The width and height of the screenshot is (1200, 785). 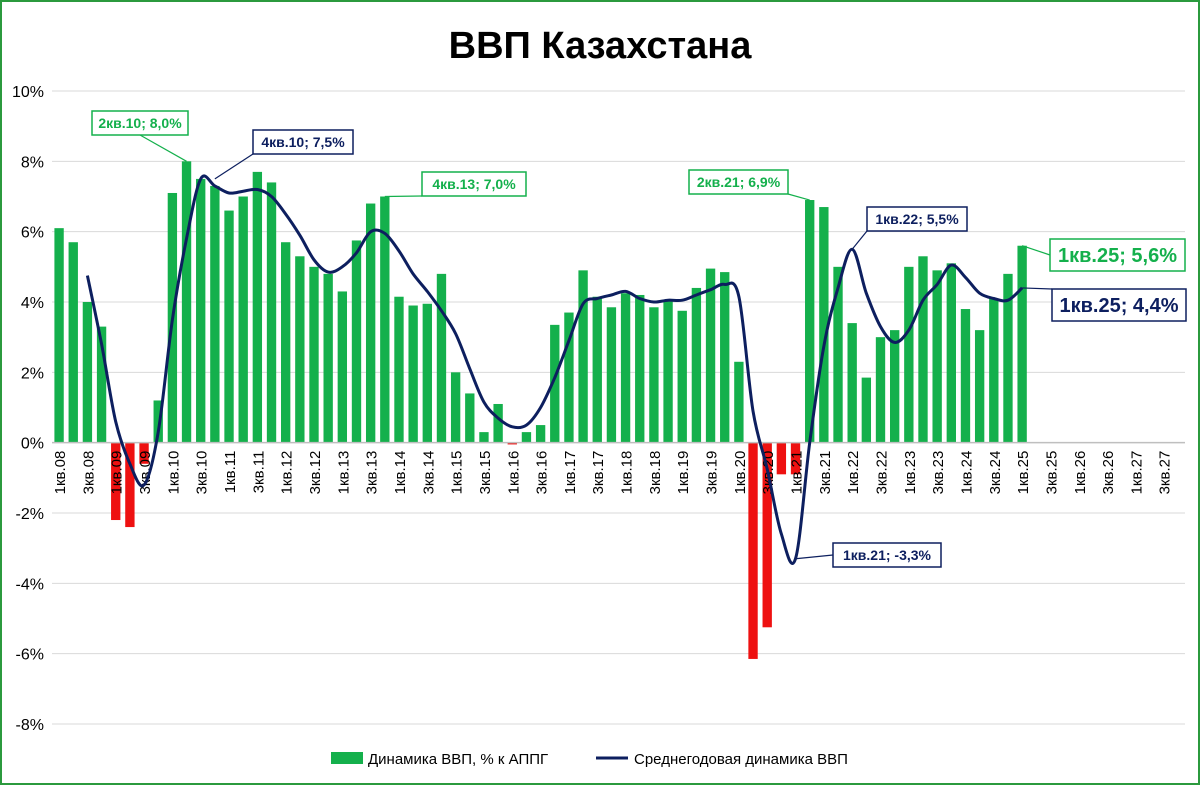 I want to click on annotation-label: 1кв.25; 4,4%, so click(x=1118, y=306).